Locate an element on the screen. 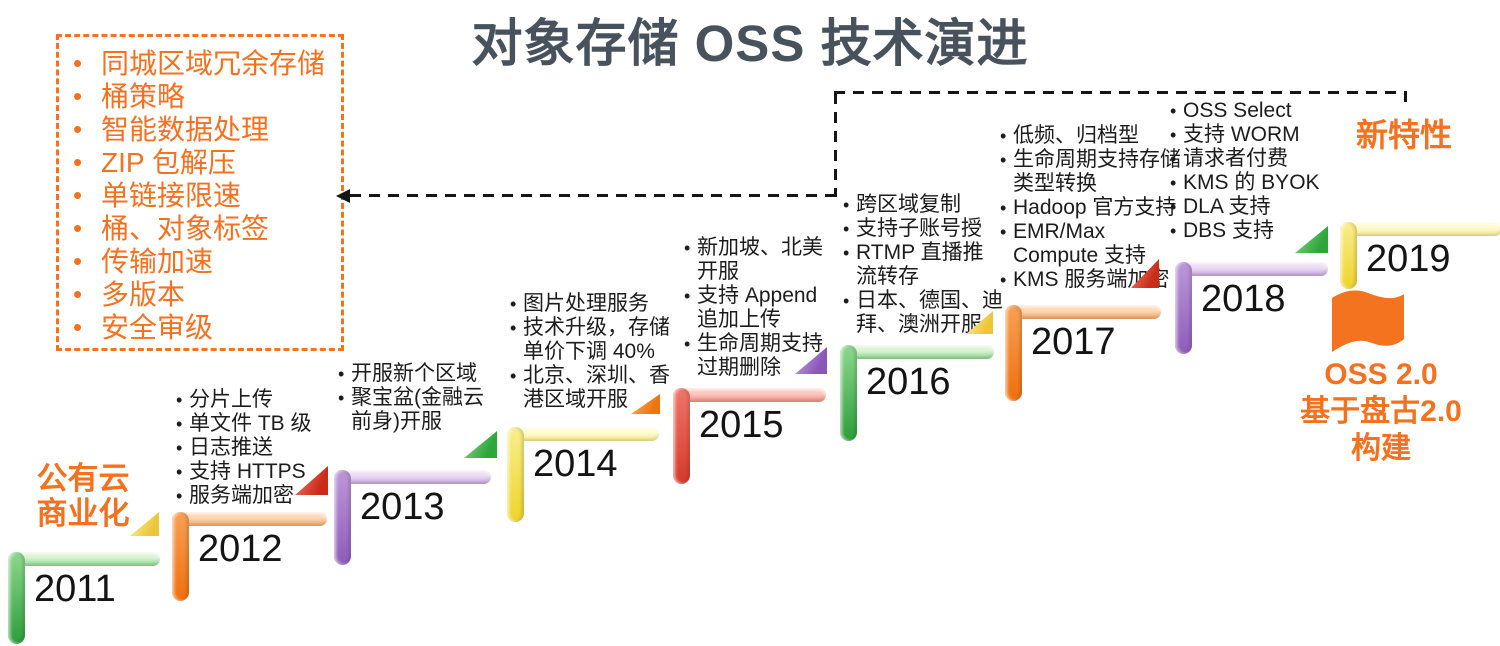 The height and width of the screenshot is (646, 1500). feature-list-2013: 开服新个区域聚宝盆(金融云前身)开服 is located at coordinates (418, 398).